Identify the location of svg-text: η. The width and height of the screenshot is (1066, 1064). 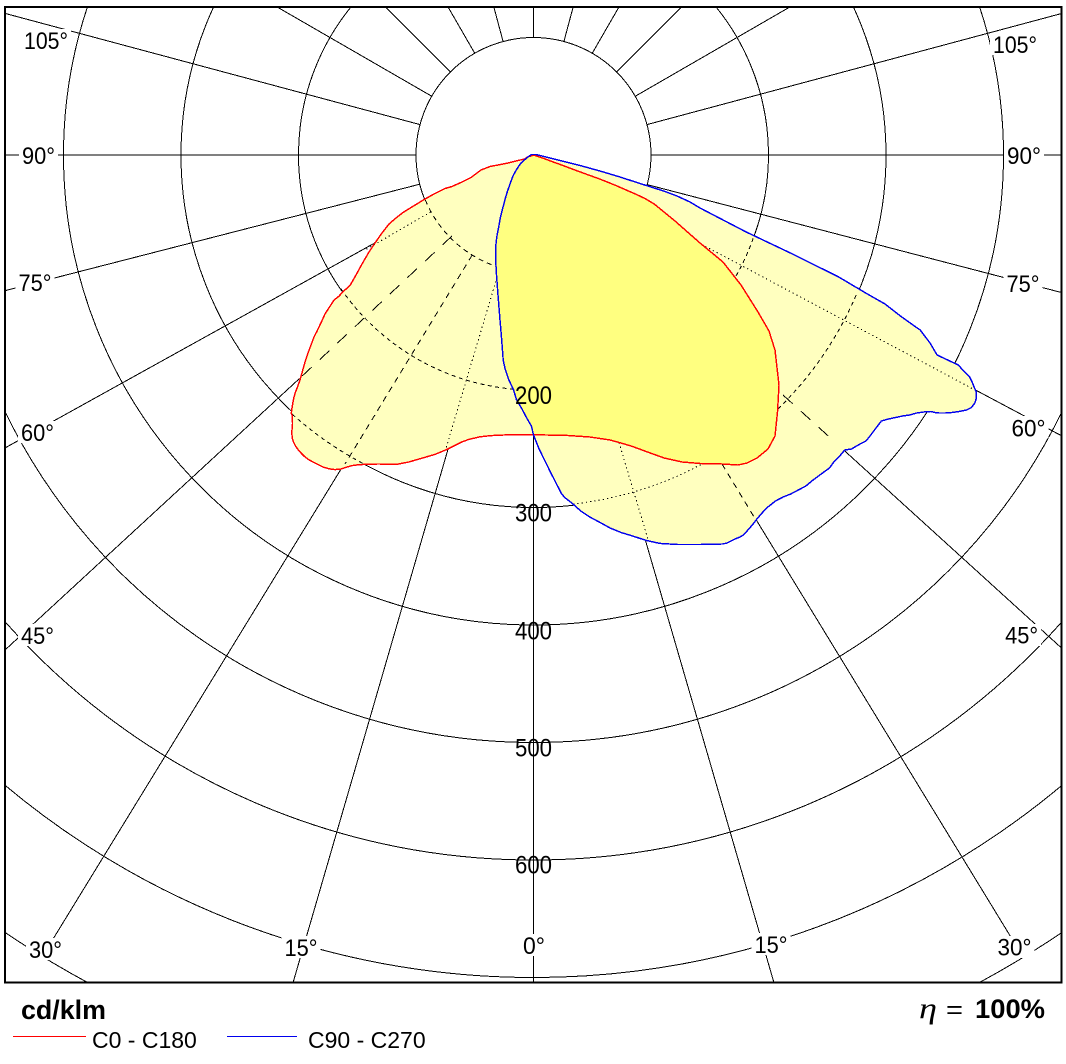
(928, 1008).